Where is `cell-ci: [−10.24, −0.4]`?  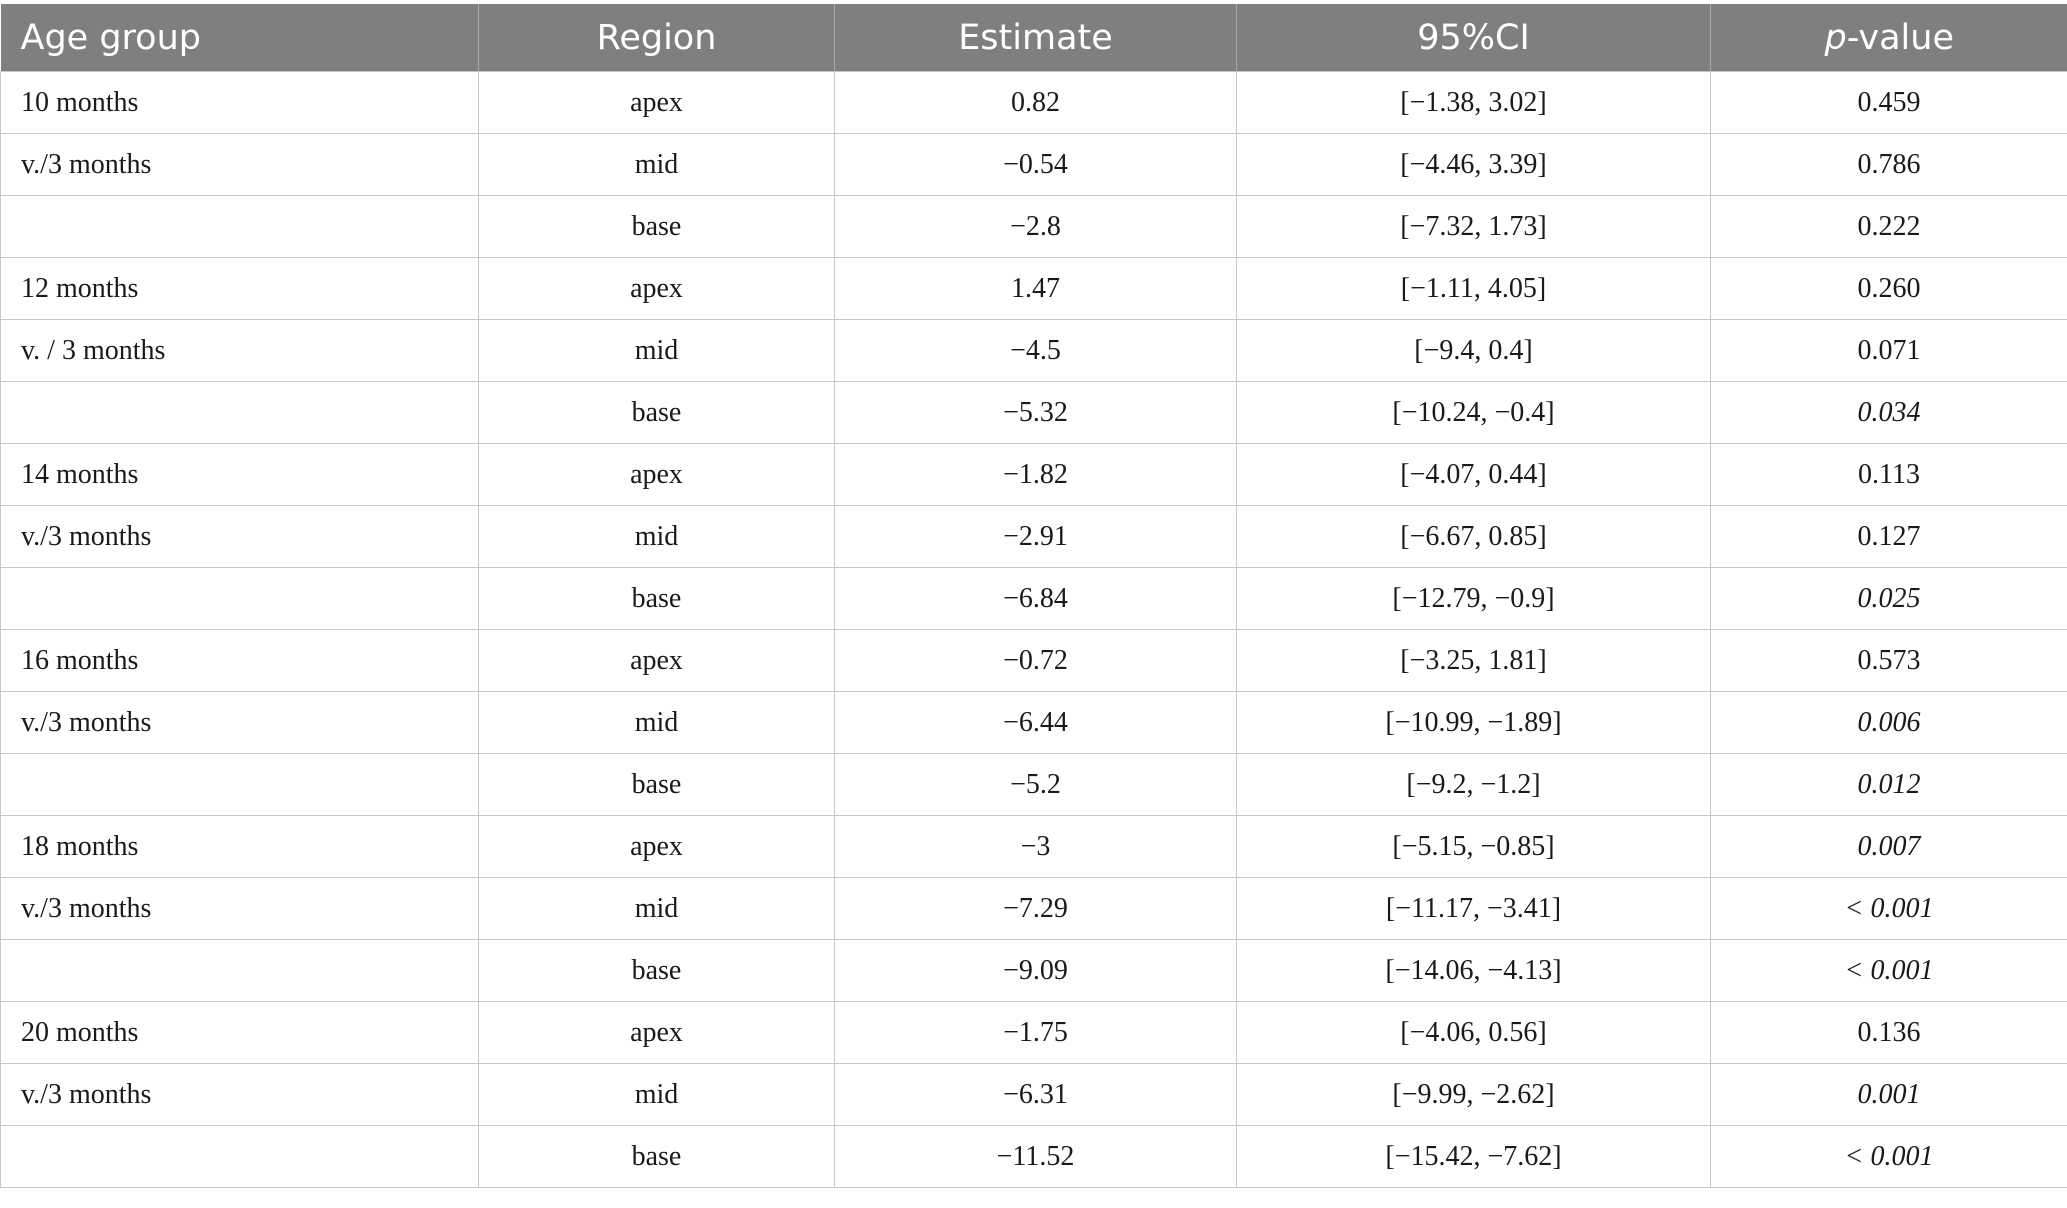
cell-ci: [−10.24, −0.4] is located at coordinates (1473, 412).